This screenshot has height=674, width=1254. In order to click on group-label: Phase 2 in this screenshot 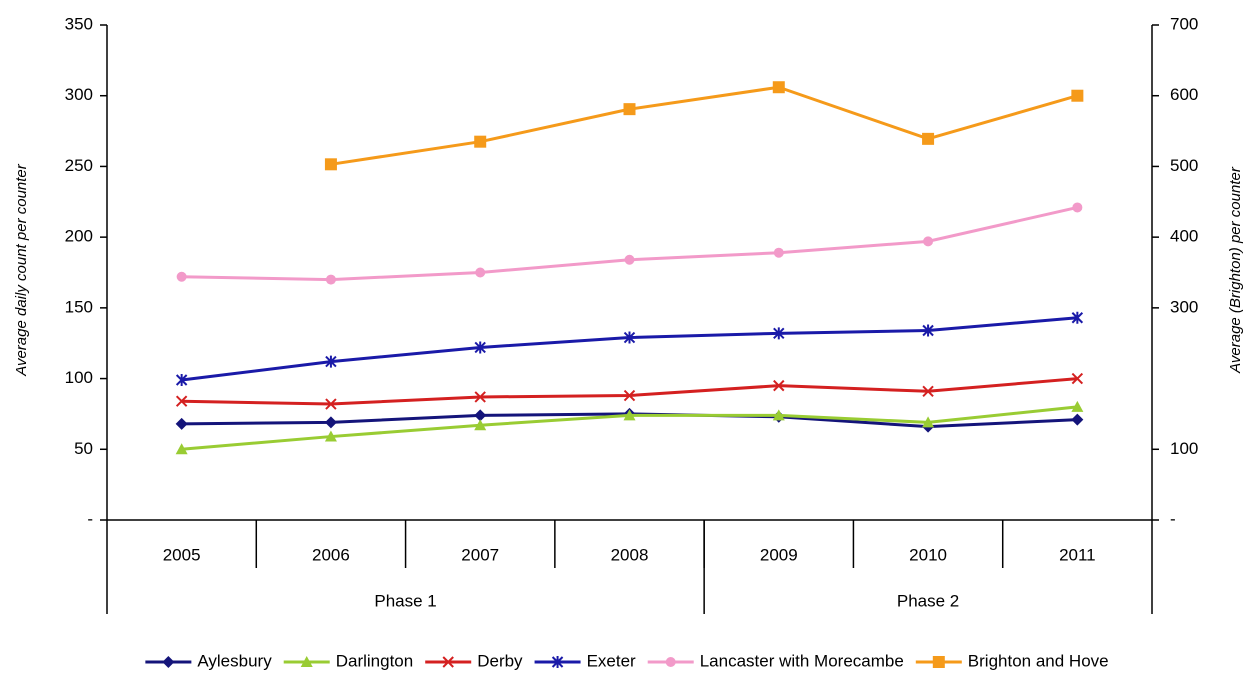, I will do `click(928, 600)`.